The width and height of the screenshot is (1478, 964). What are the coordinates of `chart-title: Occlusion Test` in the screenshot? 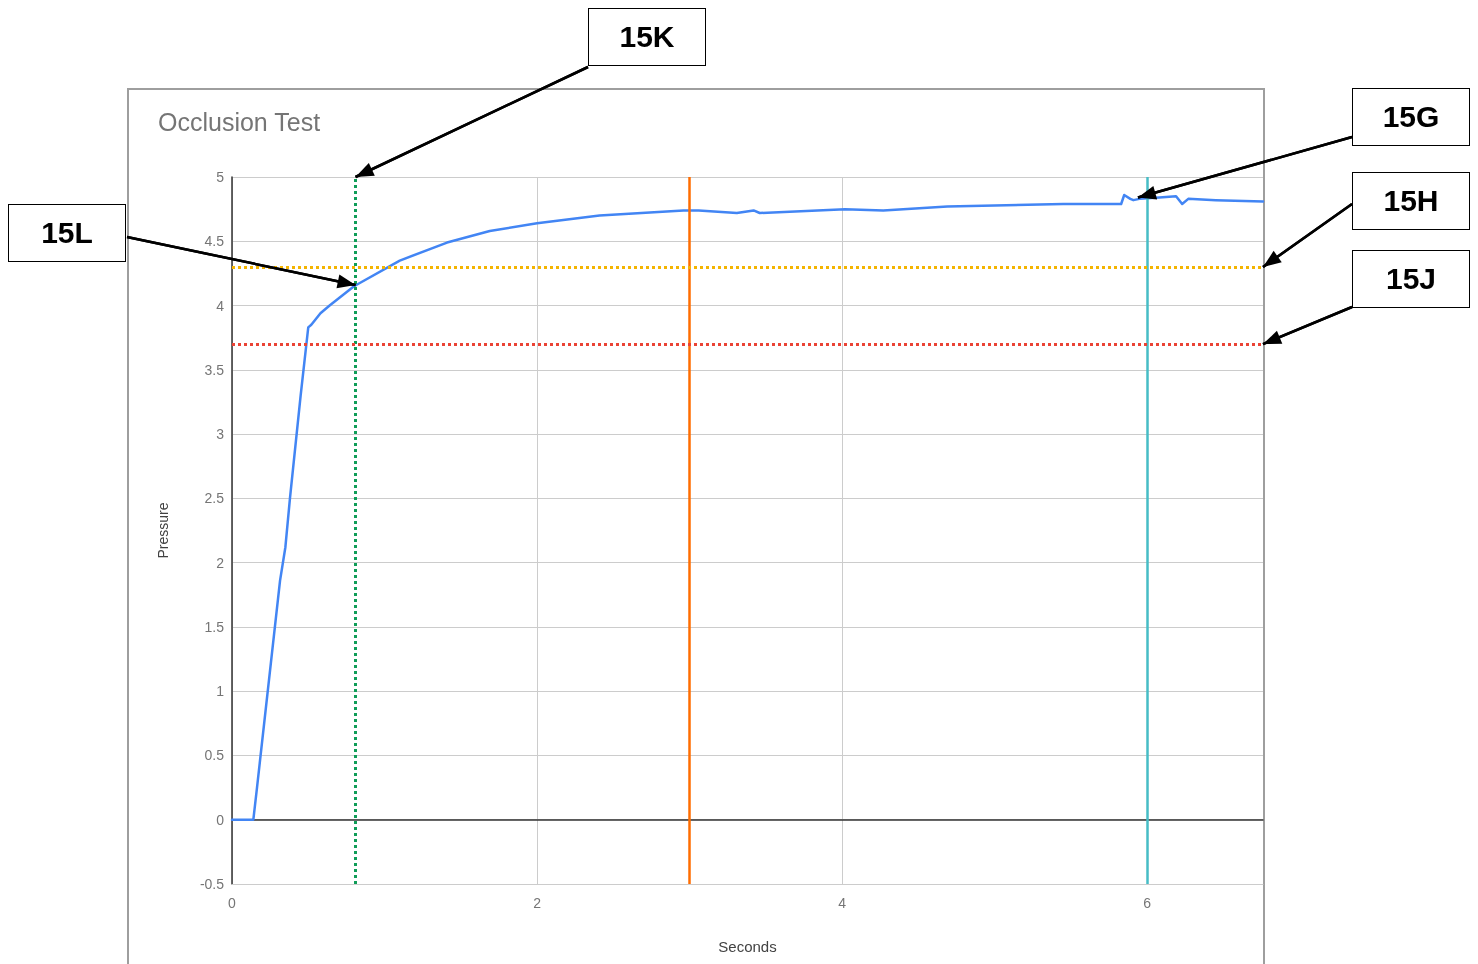 It's located at (239, 121).